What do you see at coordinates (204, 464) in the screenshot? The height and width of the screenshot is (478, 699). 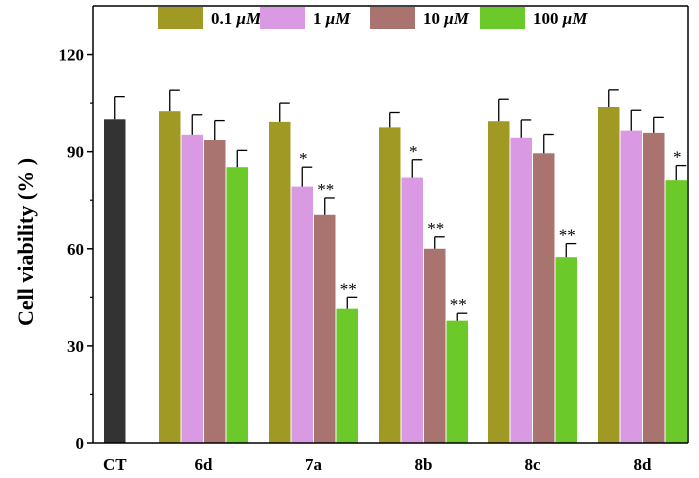 I see `x-tick-label-6d: 6d` at bounding box center [204, 464].